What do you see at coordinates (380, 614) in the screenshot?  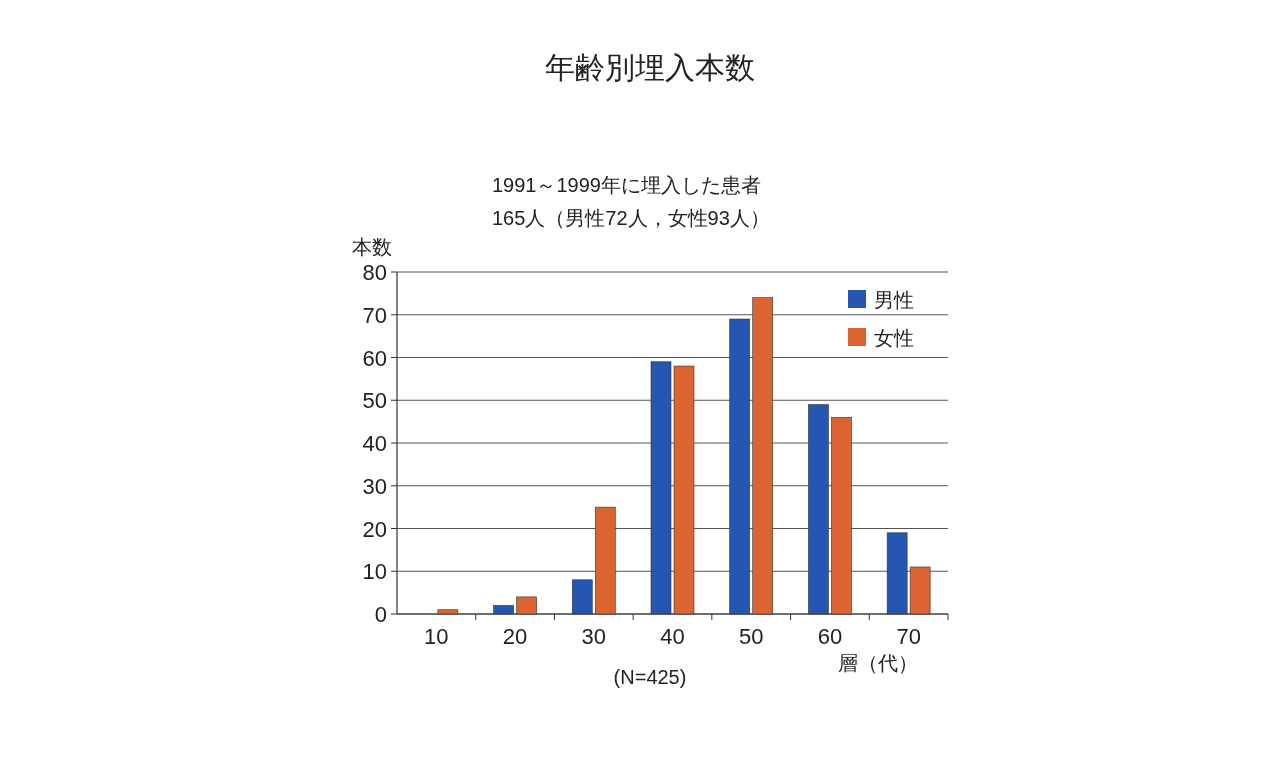 I see `y-tick-label: 0` at bounding box center [380, 614].